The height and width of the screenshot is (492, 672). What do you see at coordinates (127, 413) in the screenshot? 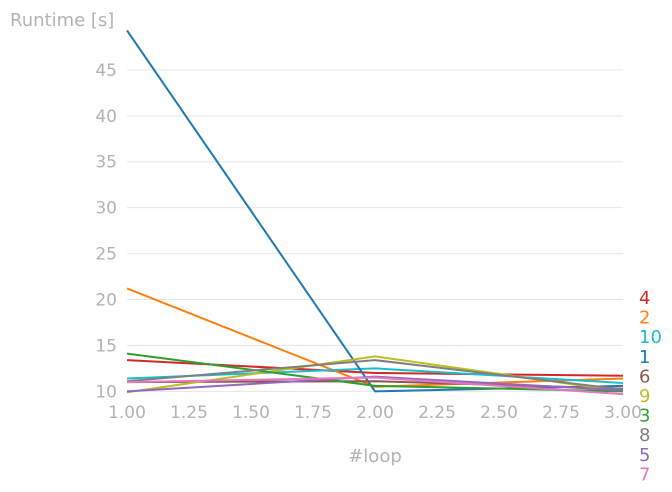
I see `x-tick-label: 1.00` at bounding box center [127, 413].